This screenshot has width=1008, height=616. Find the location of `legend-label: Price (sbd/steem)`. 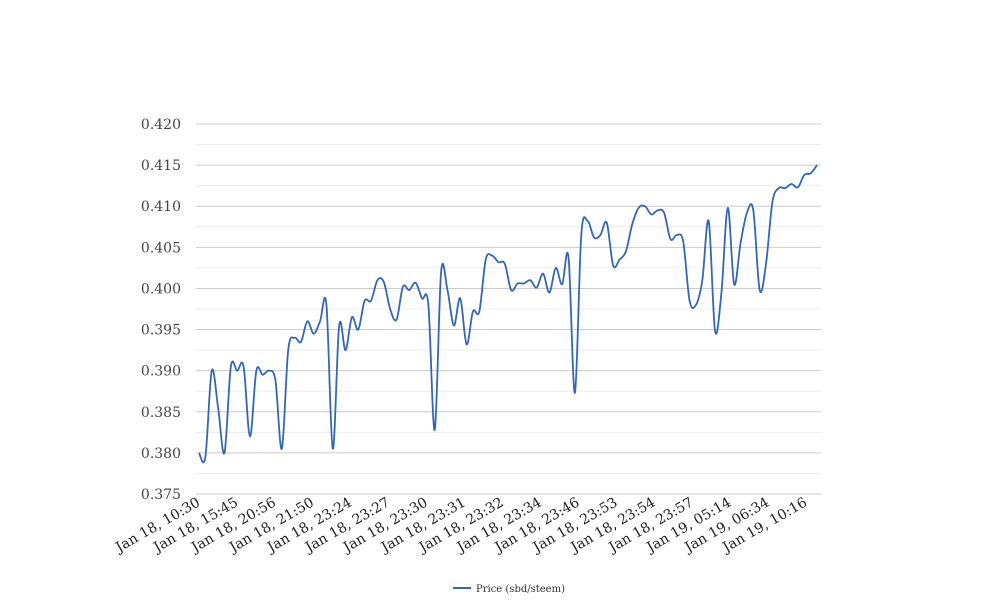

legend-label: Price (sbd/steem) is located at coordinates (520, 589).